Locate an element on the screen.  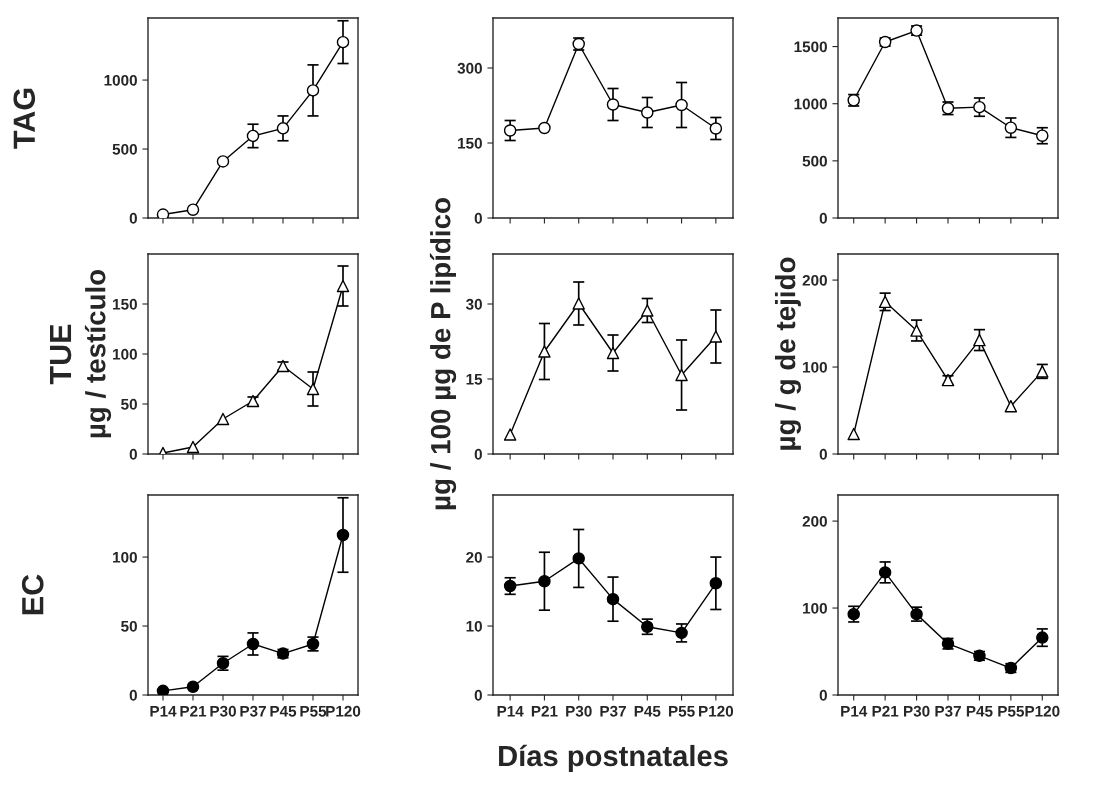
y-tick-label: 20 is located at coordinates (474, 557).